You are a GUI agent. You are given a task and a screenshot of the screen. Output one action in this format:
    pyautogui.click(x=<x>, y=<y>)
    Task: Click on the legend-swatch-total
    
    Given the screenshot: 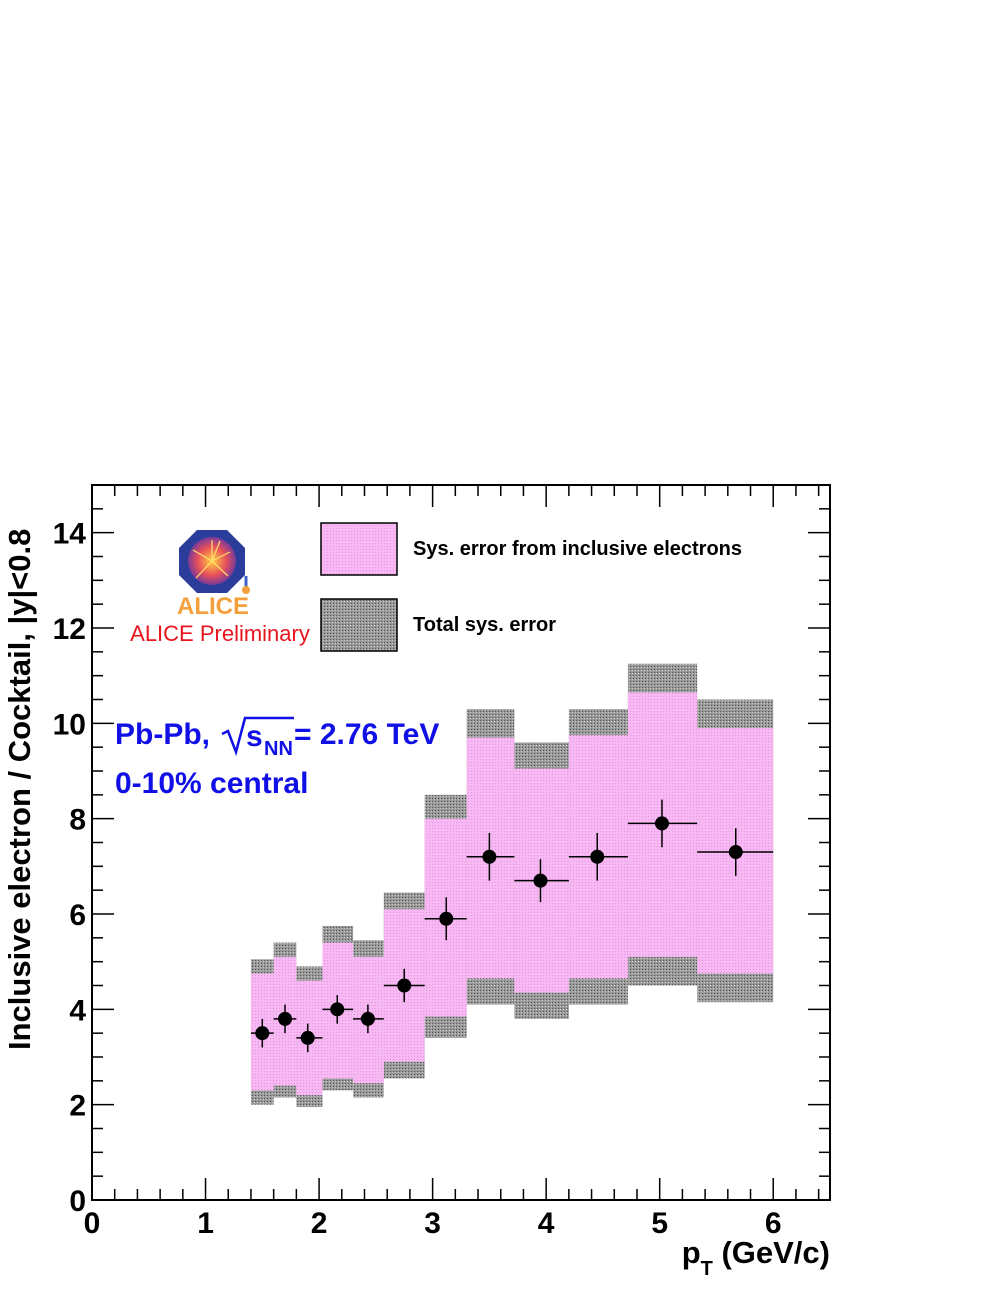 What is the action you would take?
    pyautogui.click(x=359, y=625)
    